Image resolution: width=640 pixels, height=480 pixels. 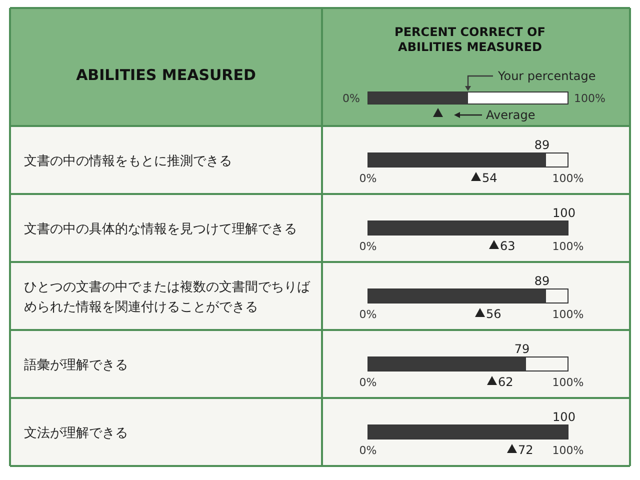 What do you see at coordinates (490, 178) in the screenshot?
I see `data-label: 54` at bounding box center [490, 178].